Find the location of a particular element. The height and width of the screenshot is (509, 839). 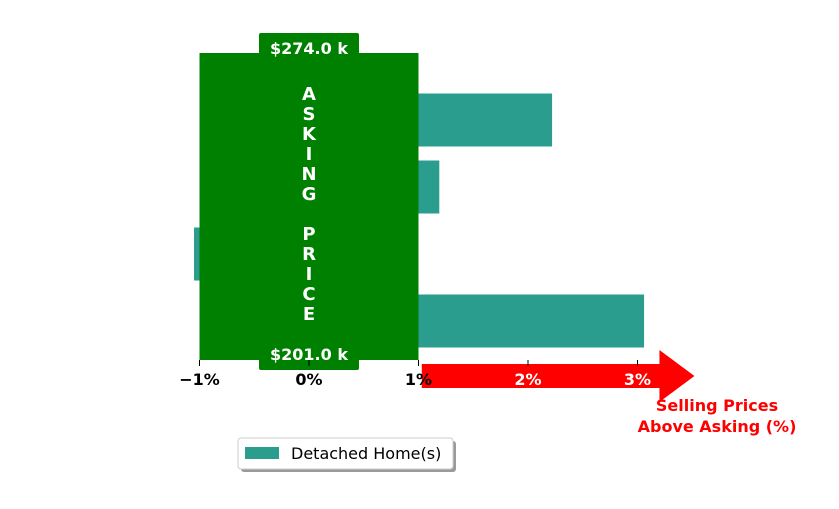

band-letter-8: P is located at coordinates (308, 234).